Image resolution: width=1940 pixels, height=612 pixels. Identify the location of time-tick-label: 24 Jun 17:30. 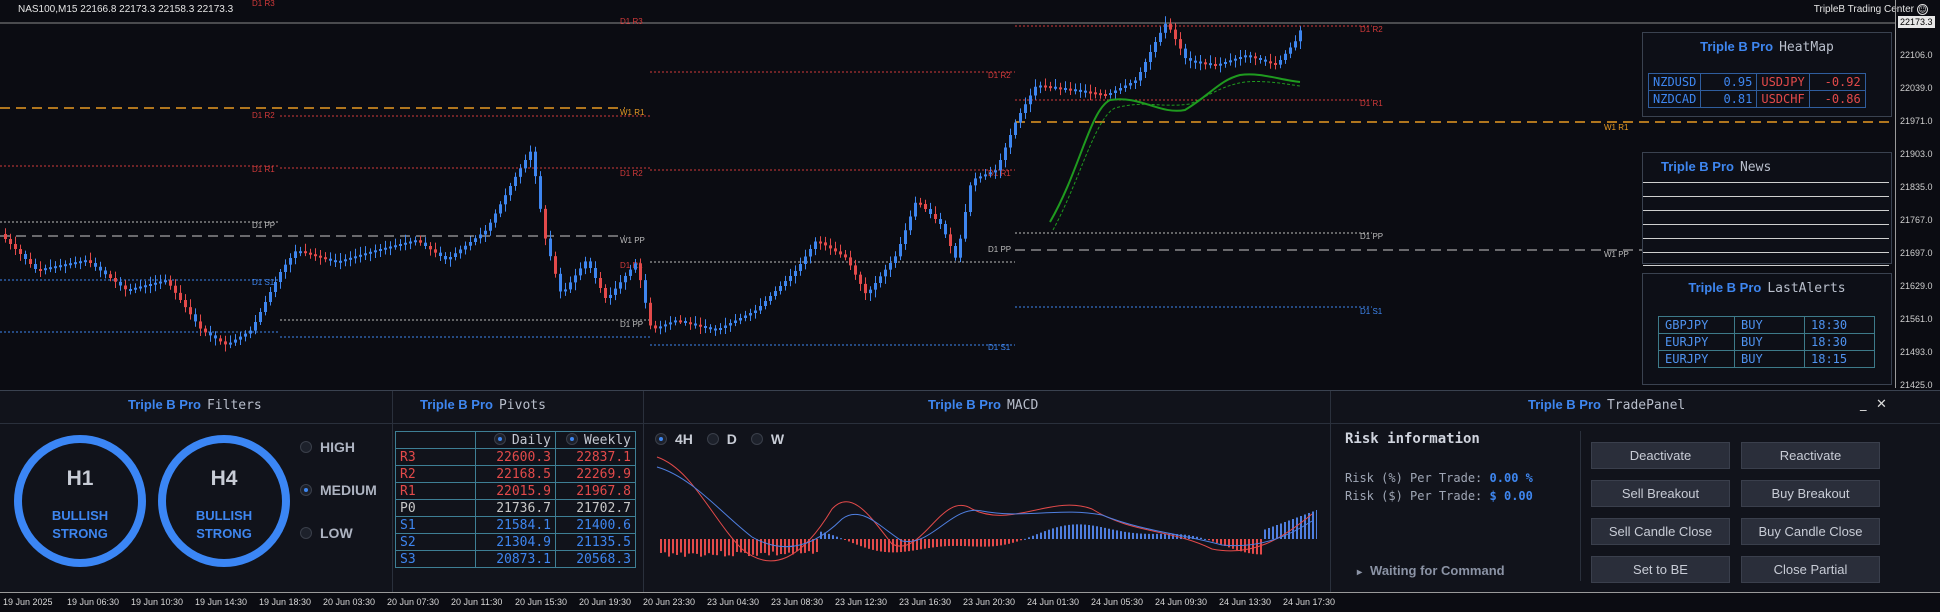
(1309, 602).